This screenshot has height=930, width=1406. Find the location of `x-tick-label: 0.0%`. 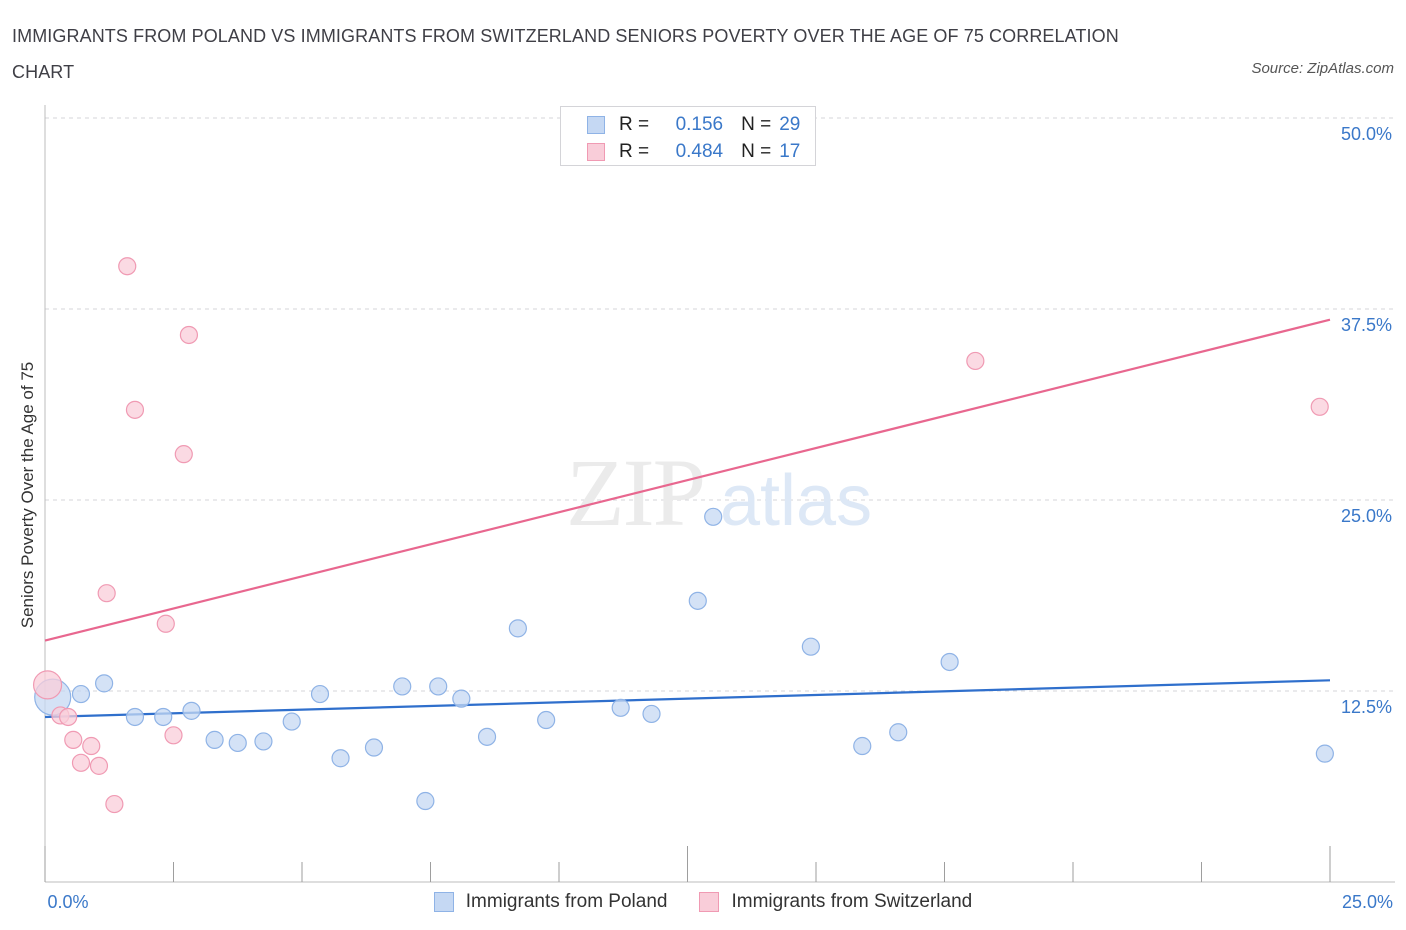

x-tick-label: 0.0% is located at coordinates (67, 902).